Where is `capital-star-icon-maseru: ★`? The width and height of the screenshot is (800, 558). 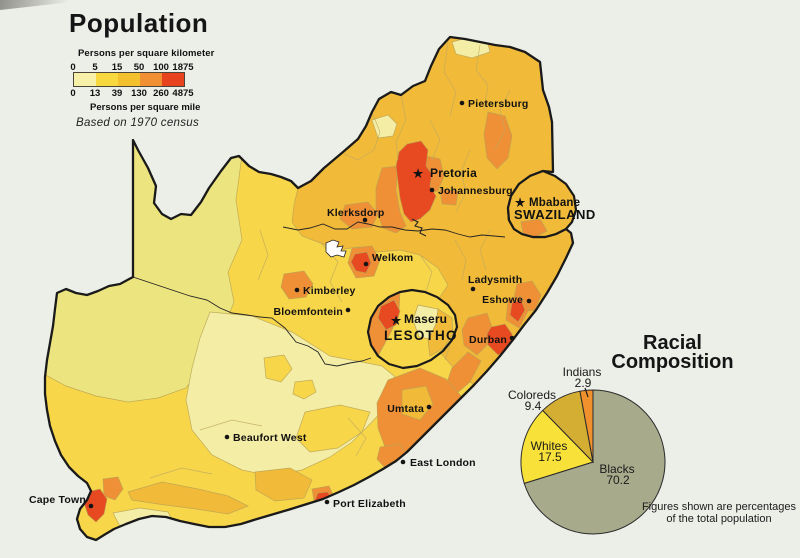 capital-star-icon-maseru: ★ is located at coordinates (396, 320).